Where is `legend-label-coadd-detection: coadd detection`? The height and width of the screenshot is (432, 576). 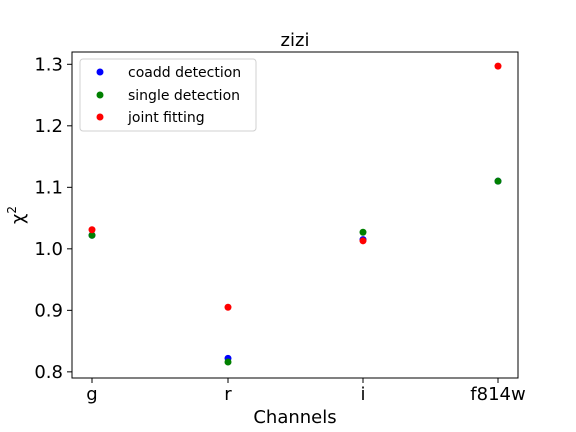 legend-label-coadd-detection: coadd detection is located at coordinates (184, 73).